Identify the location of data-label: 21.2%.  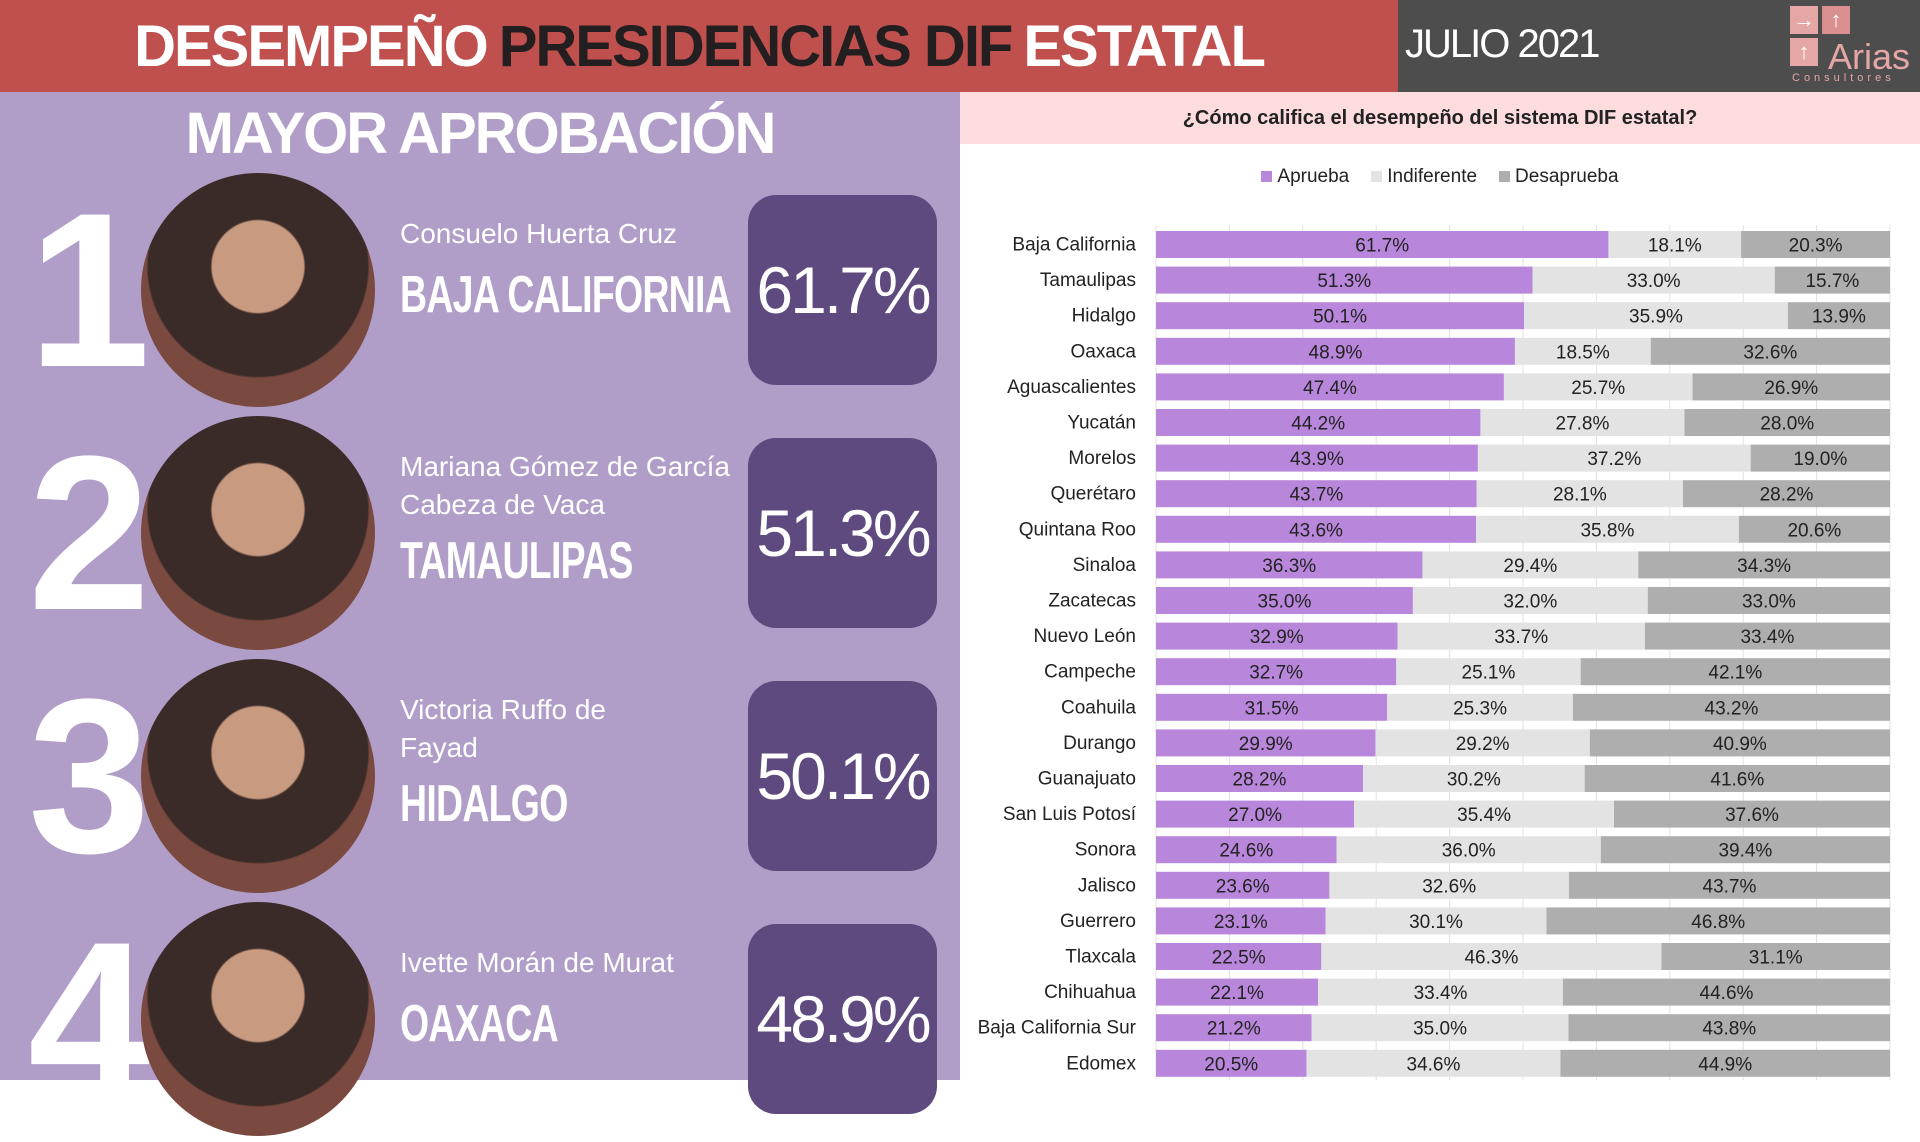
(1234, 1029).